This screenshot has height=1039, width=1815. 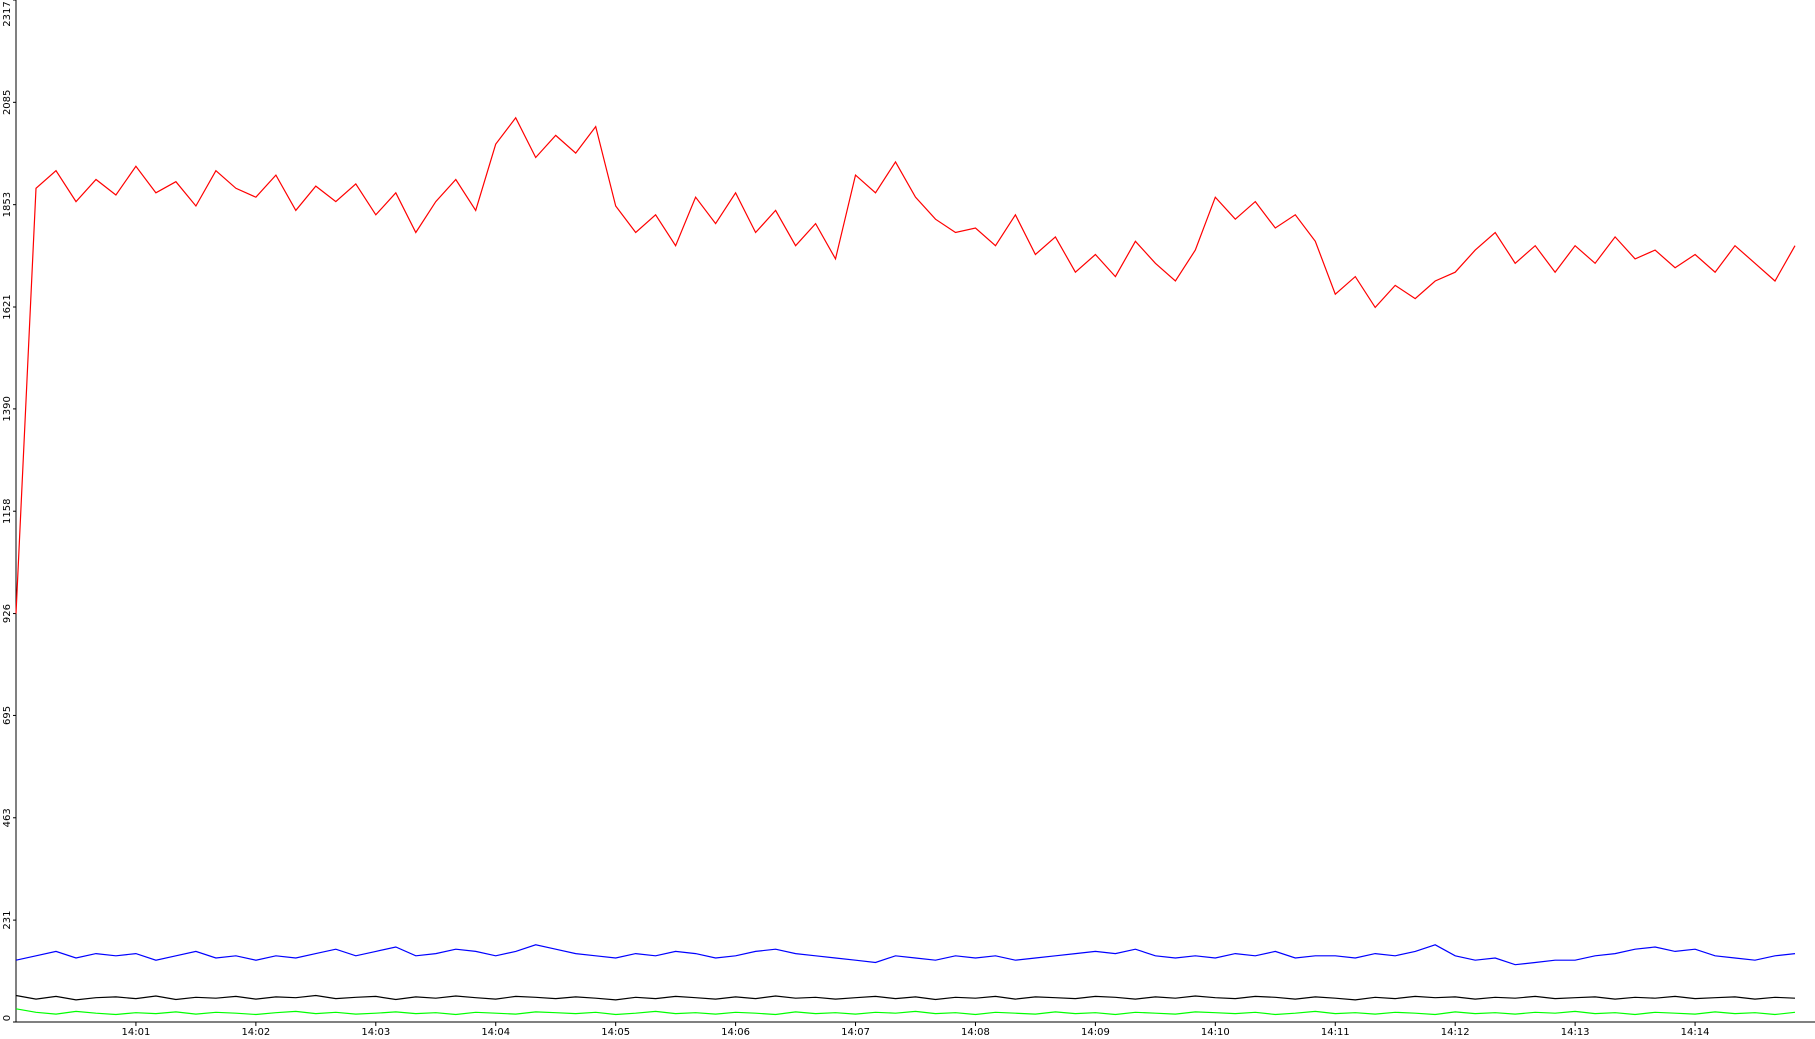 What do you see at coordinates (735, 1032) in the screenshot?
I see `x-tick-label: 14:06` at bounding box center [735, 1032].